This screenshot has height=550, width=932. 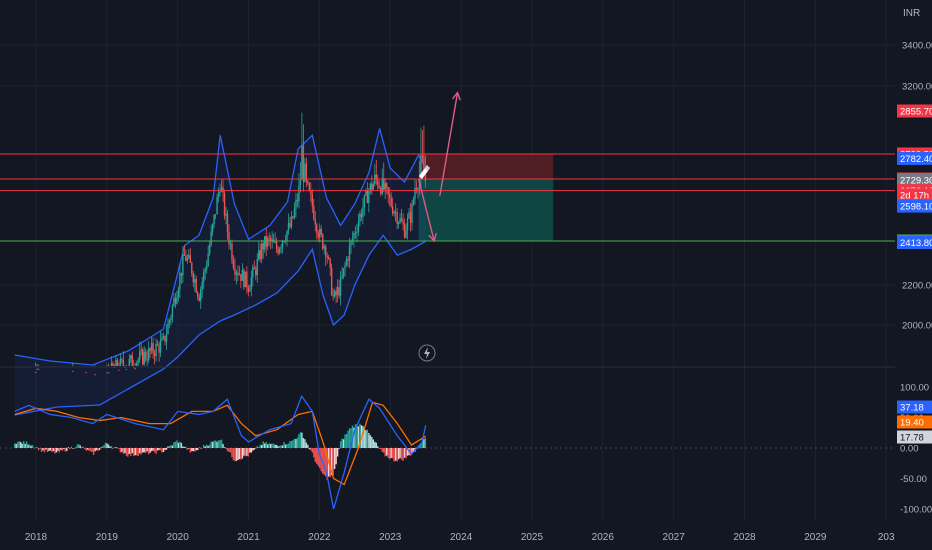 I want to click on macd-value-text: 37.18, so click(x=912, y=408).